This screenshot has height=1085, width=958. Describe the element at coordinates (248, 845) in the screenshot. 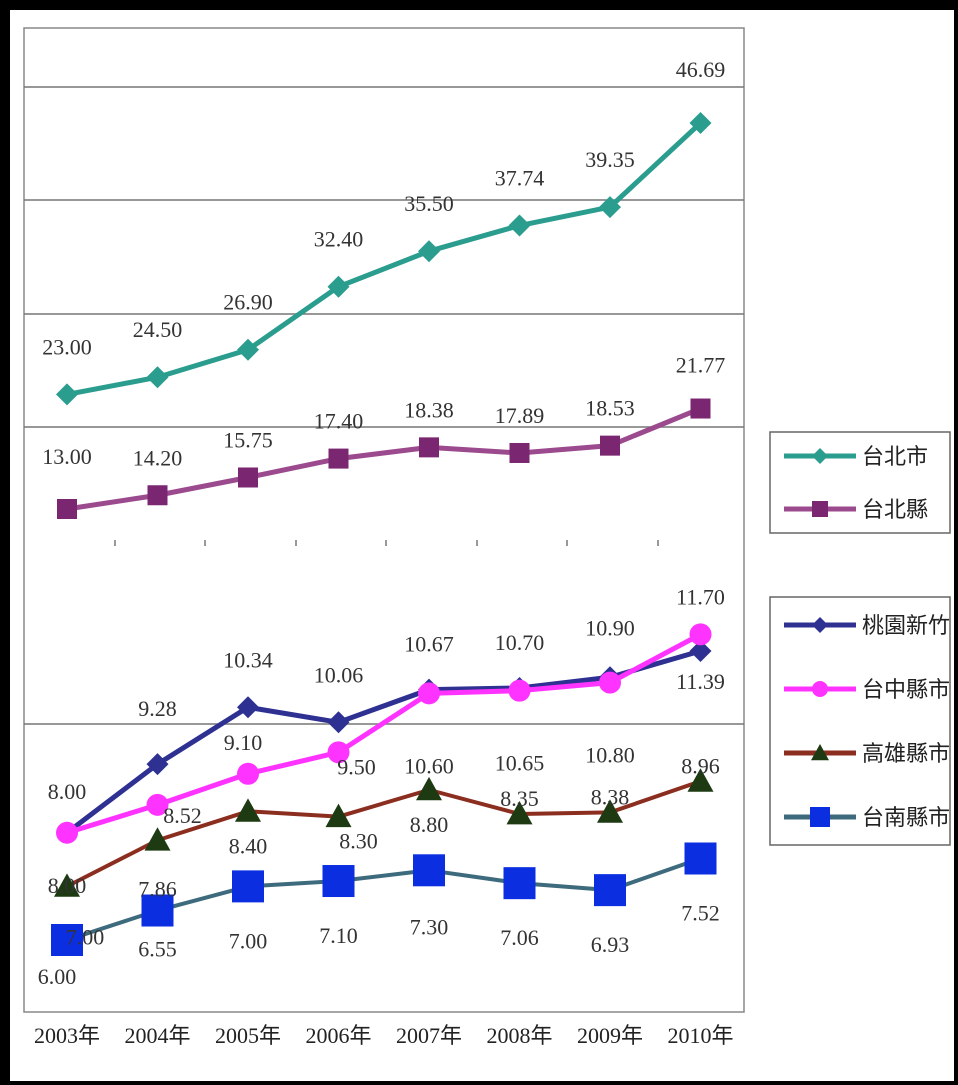

I see `data-label: 8.40` at that location.